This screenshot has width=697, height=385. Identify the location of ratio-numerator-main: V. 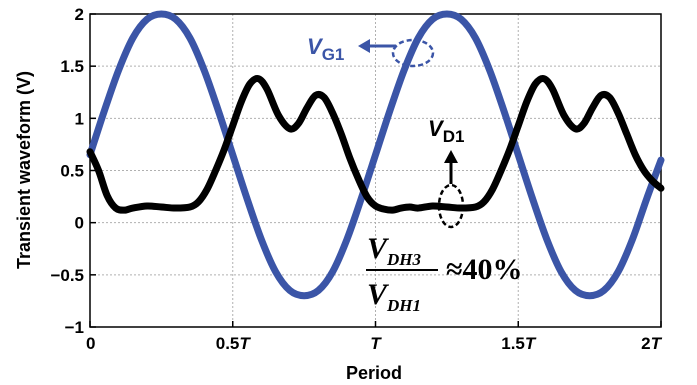
(378, 248).